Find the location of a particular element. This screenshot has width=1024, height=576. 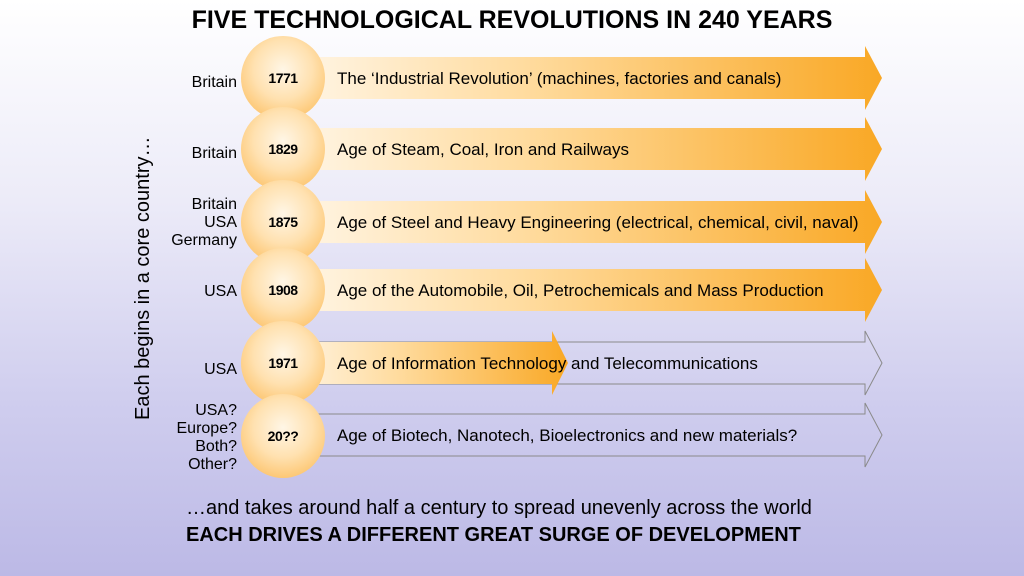

year-circle-4: 1908 is located at coordinates (283, 290).